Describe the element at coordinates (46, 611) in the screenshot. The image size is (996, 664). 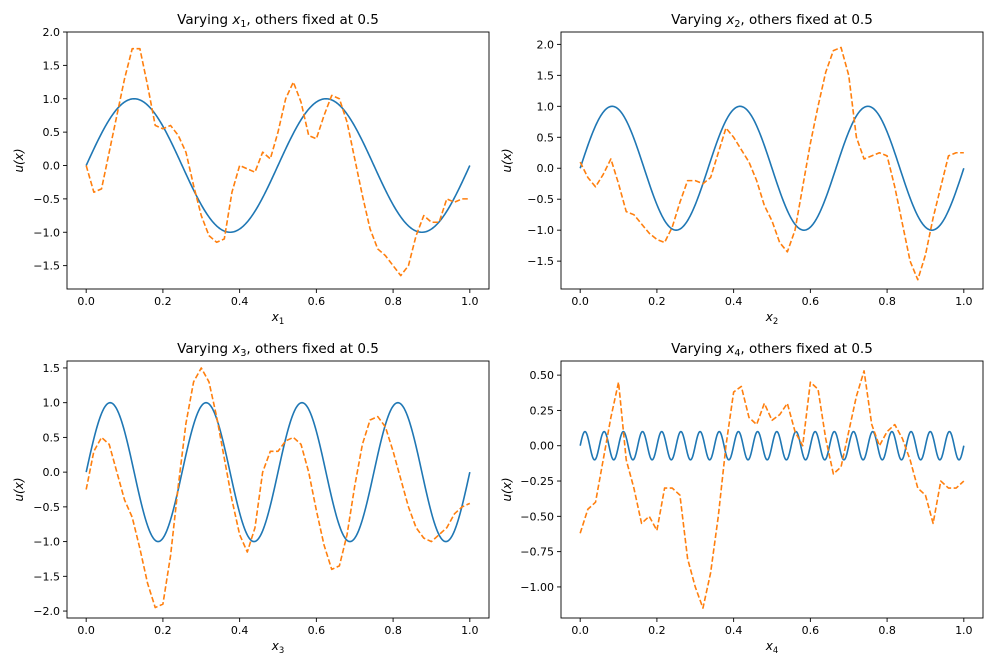
I see `y-tick-label: −2.0` at that location.